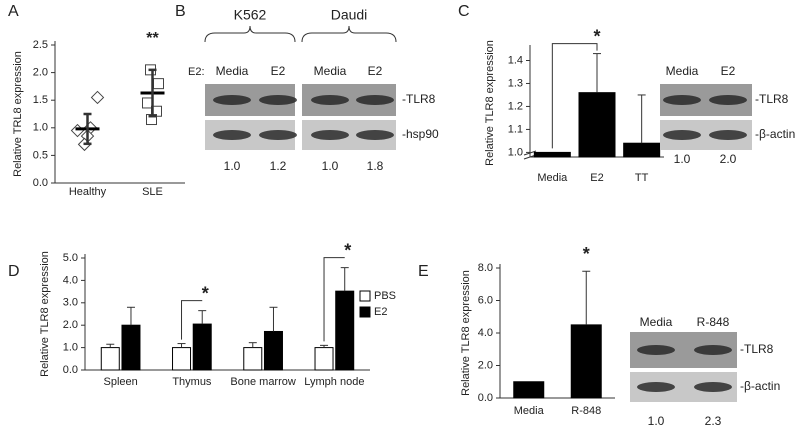  What do you see at coordinates (278, 71) in the screenshot?
I see `lane-label: E2` at bounding box center [278, 71].